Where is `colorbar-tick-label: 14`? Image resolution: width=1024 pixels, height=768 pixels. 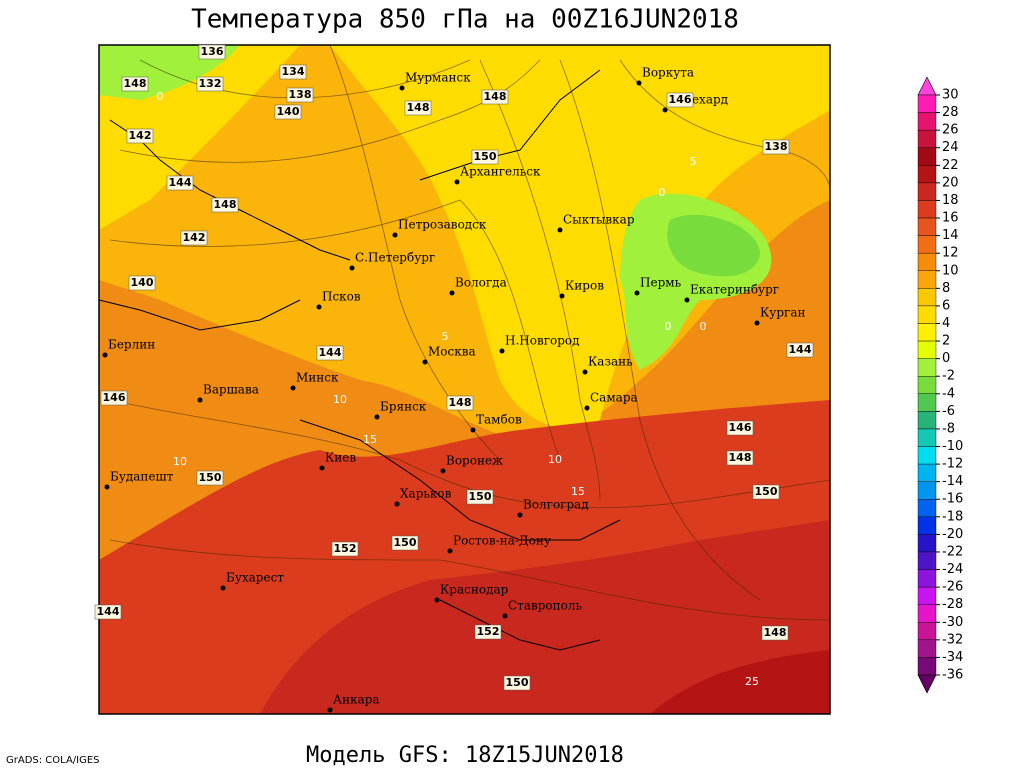
colorbar-tick-label: 14 is located at coordinates (950, 235).